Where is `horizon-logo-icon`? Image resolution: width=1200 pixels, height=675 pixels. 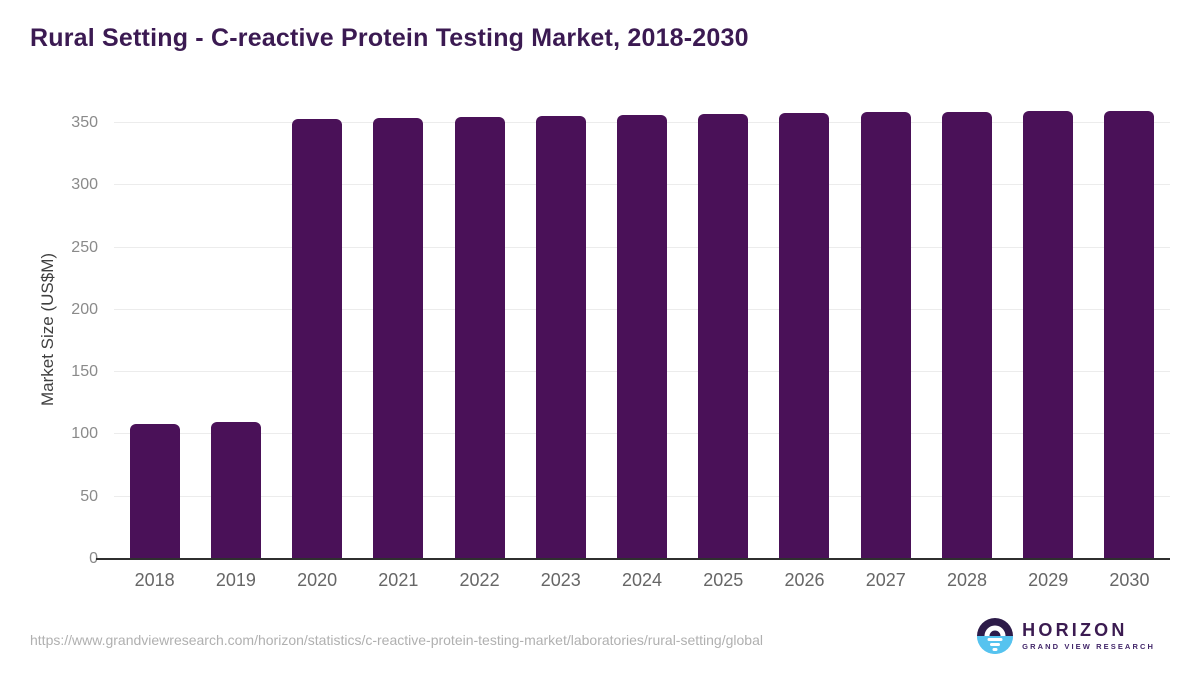 horizon-logo-icon is located at coordinates (995, 636).